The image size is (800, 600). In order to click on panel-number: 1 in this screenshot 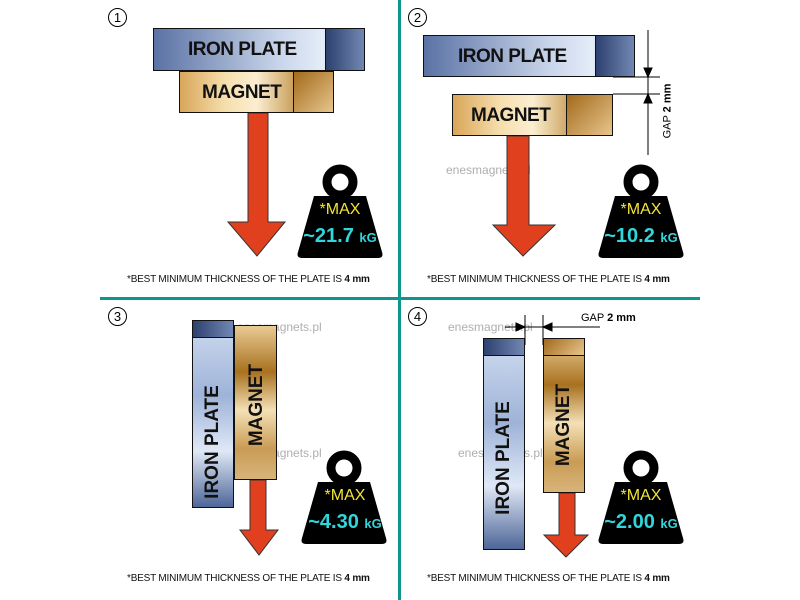, I will do `click(117, 17)`.